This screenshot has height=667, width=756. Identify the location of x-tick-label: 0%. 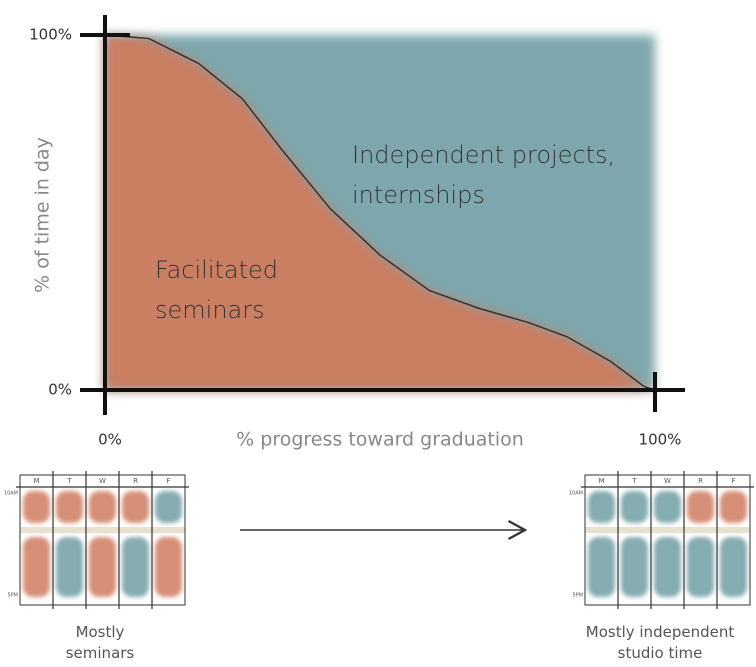
(110, 440).